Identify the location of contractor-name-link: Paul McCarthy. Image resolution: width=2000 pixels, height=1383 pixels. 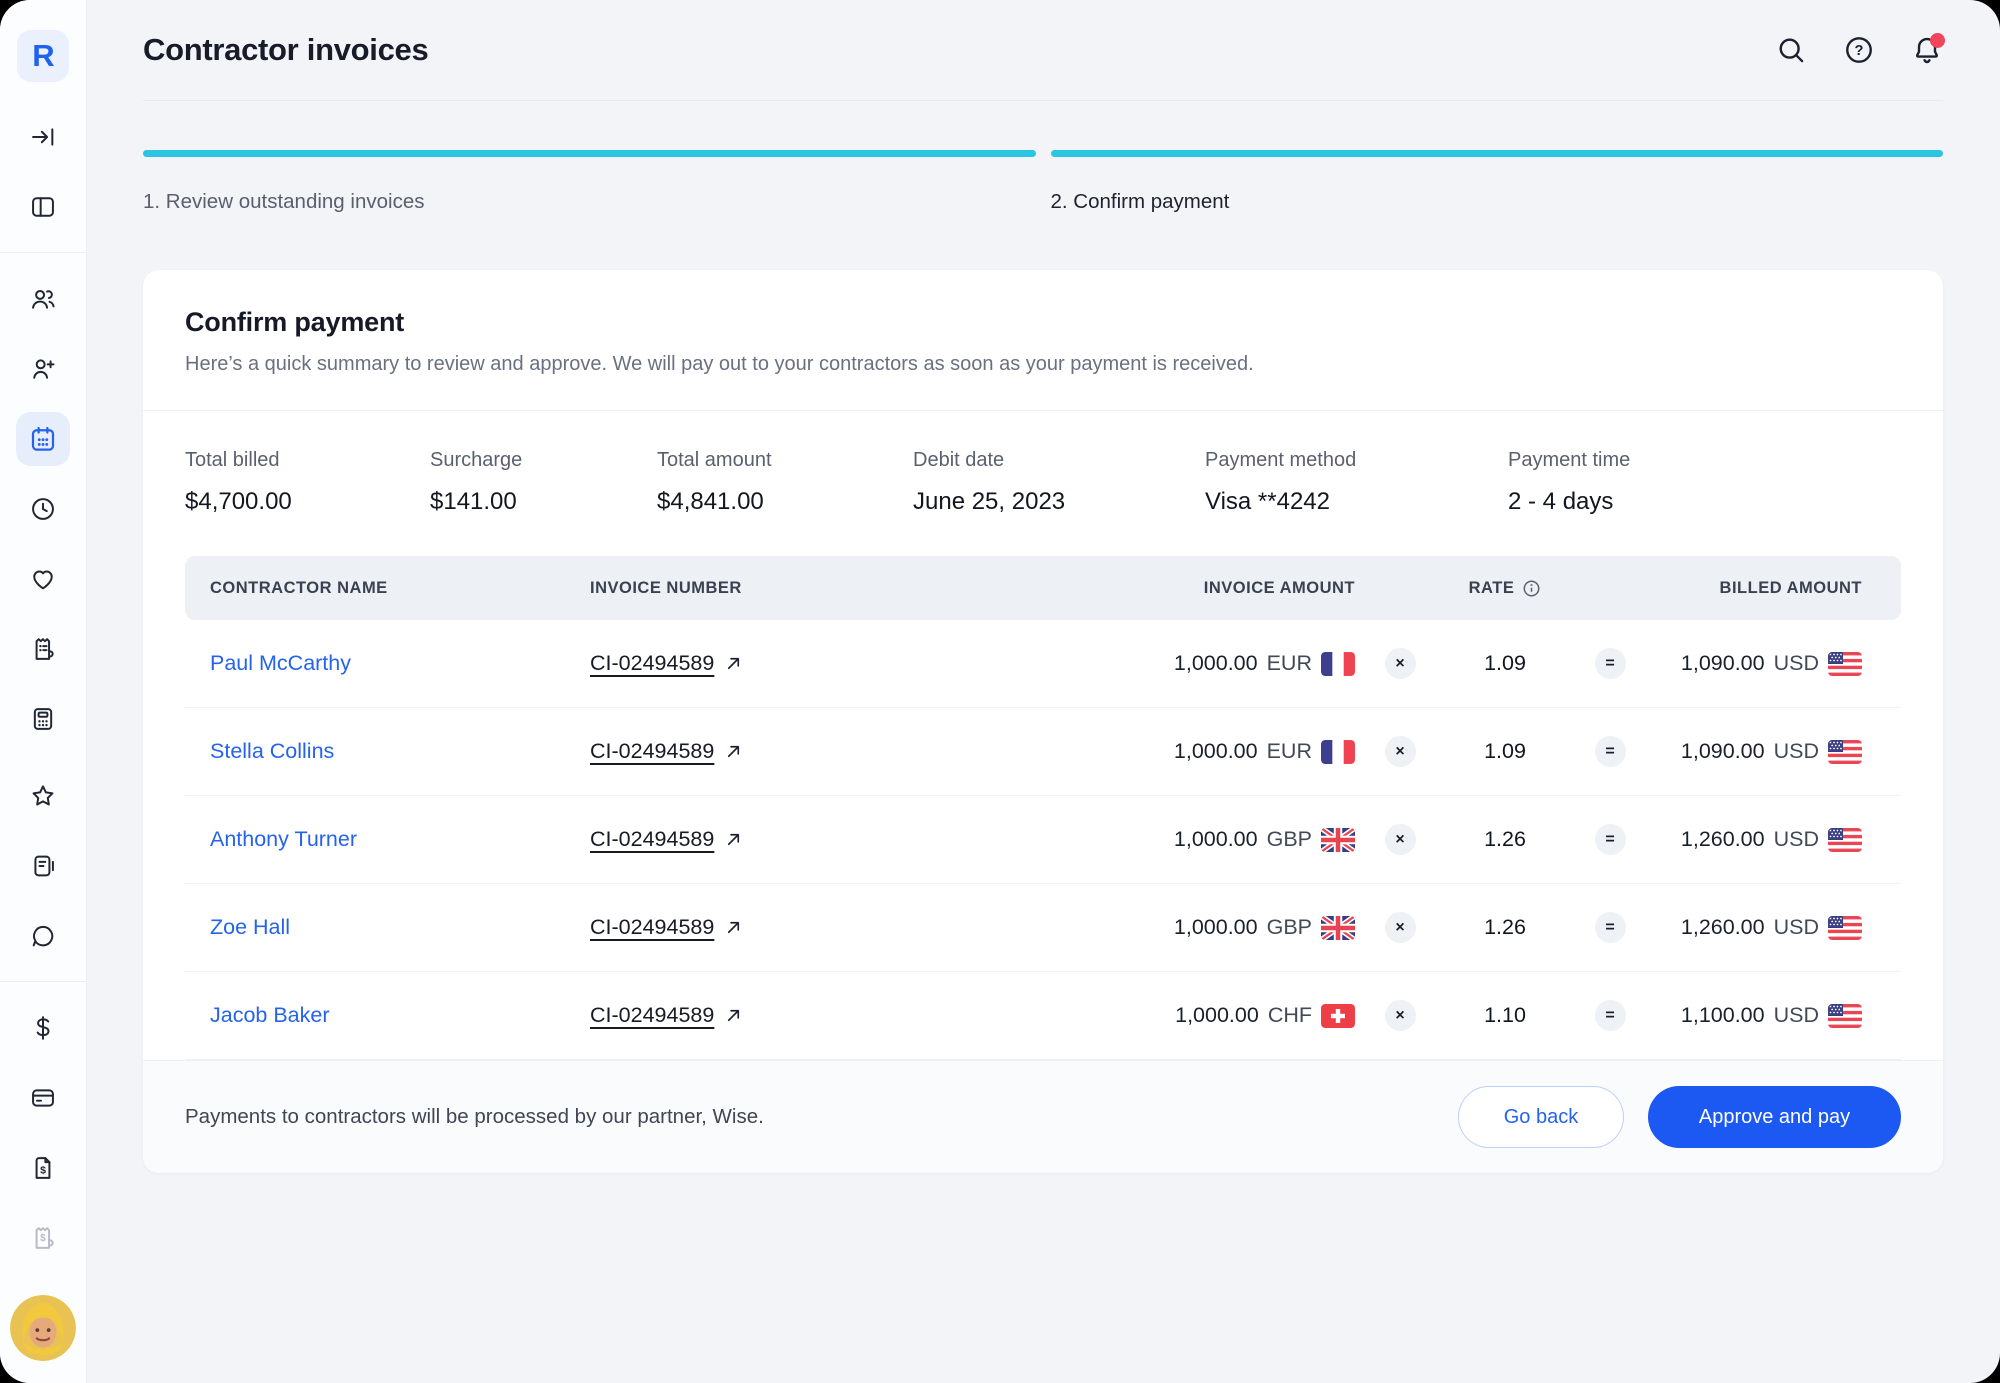
(280, 663).